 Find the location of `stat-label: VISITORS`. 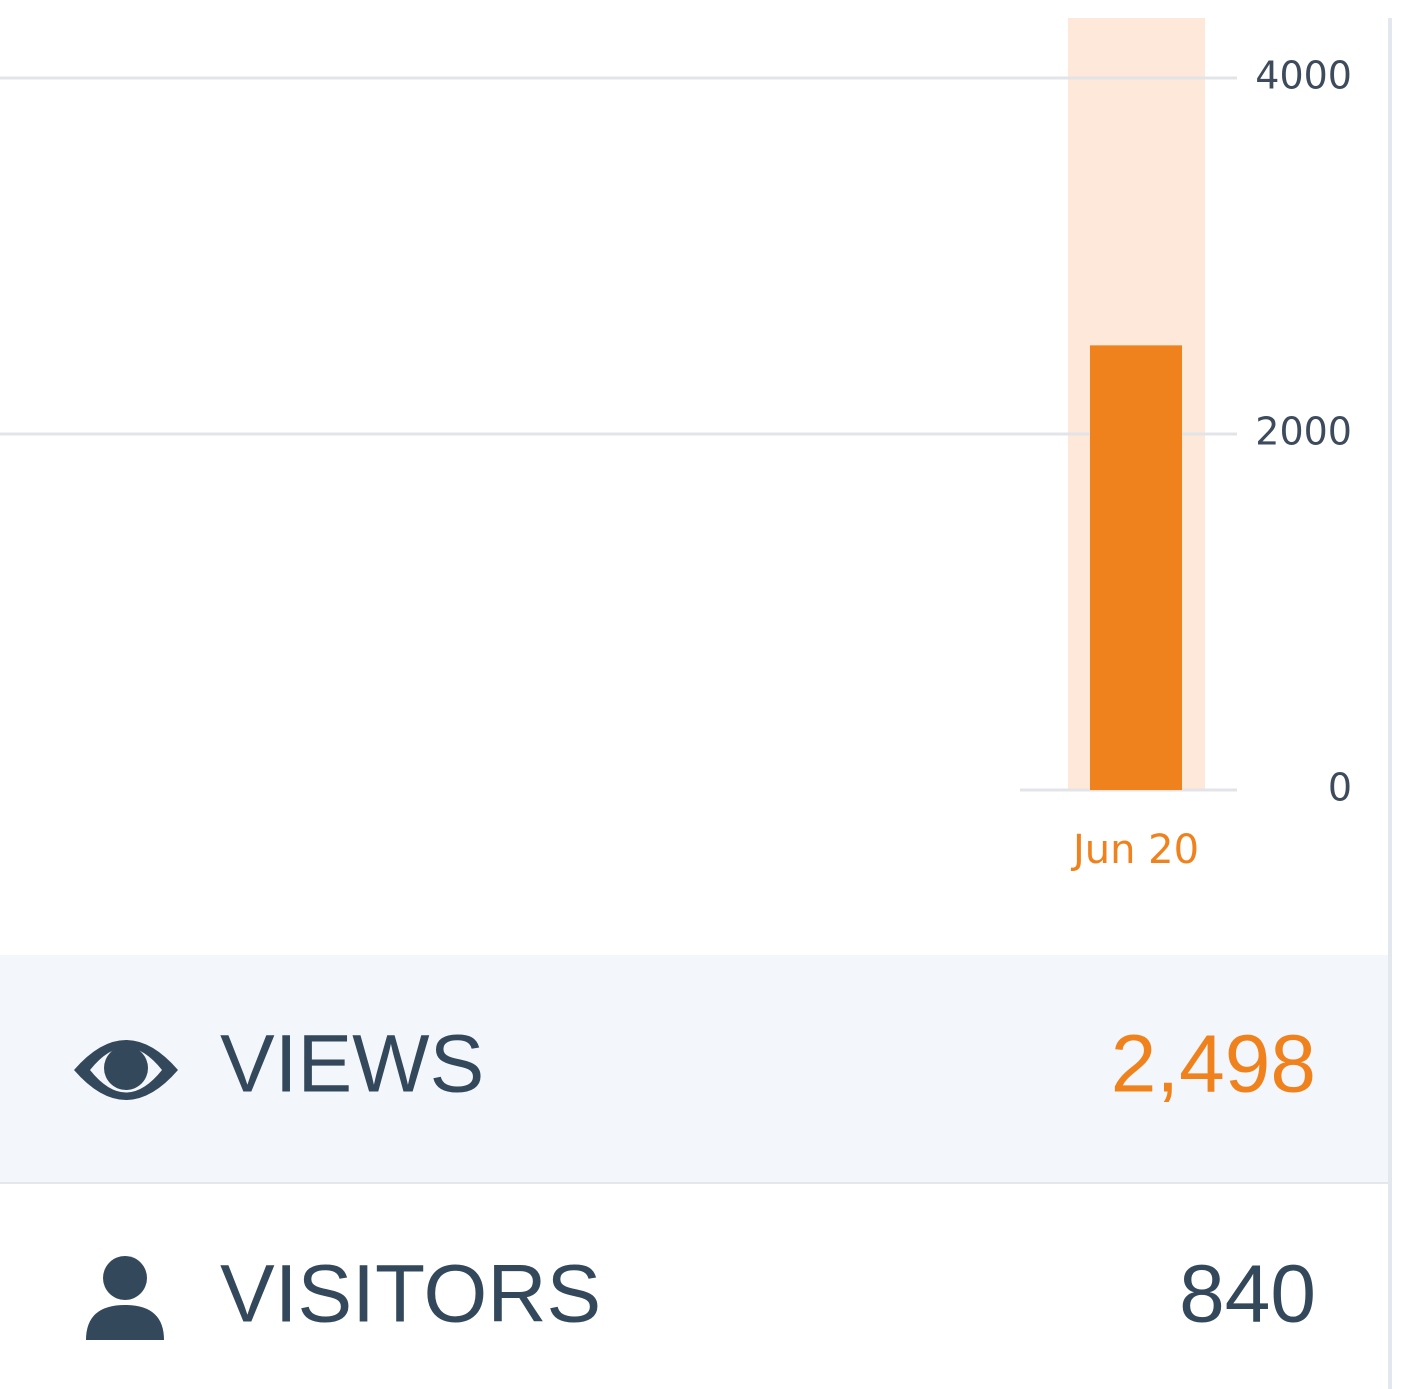

stat-label: VISITORS is located at coordinates (410, 1294).